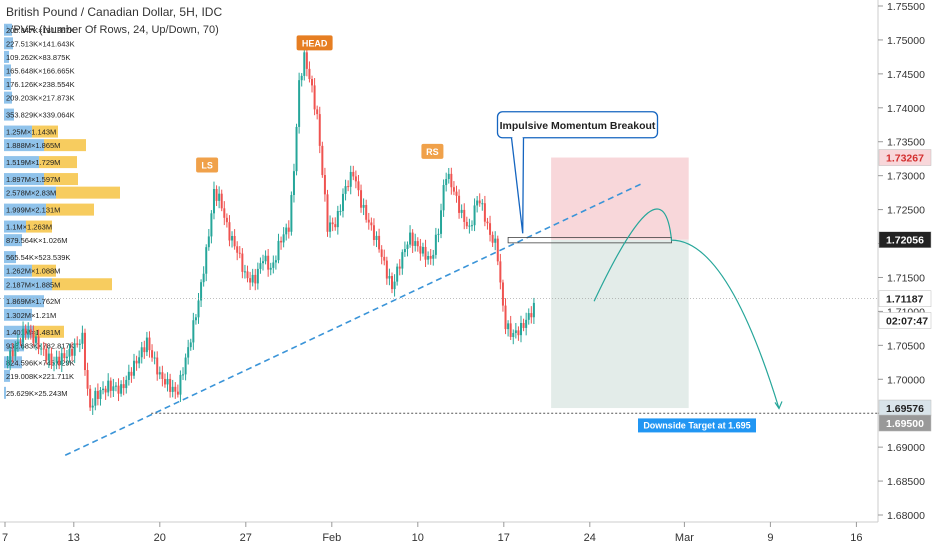 The width and height of the screenshot is (932, 550). I want to click on time-tick-label: 9, so click(770, 538).